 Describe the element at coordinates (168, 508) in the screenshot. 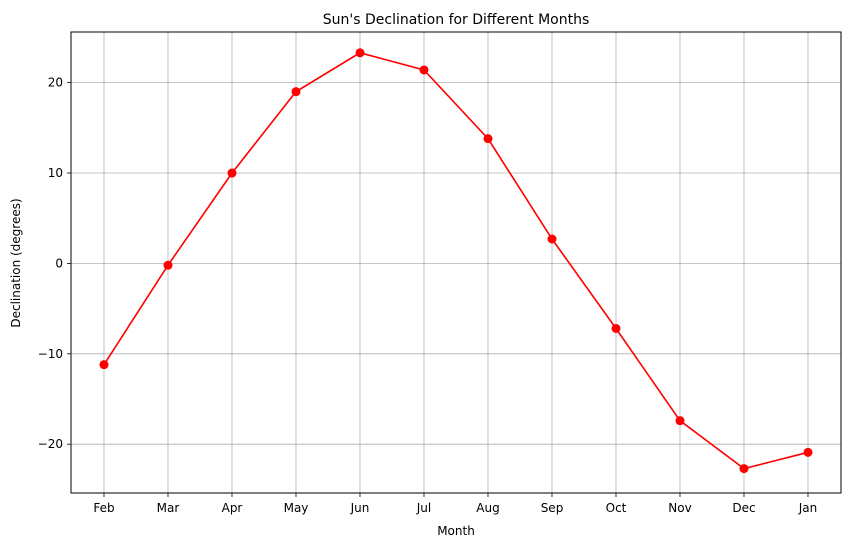

I see `x-tick-label: Mar` at that location.